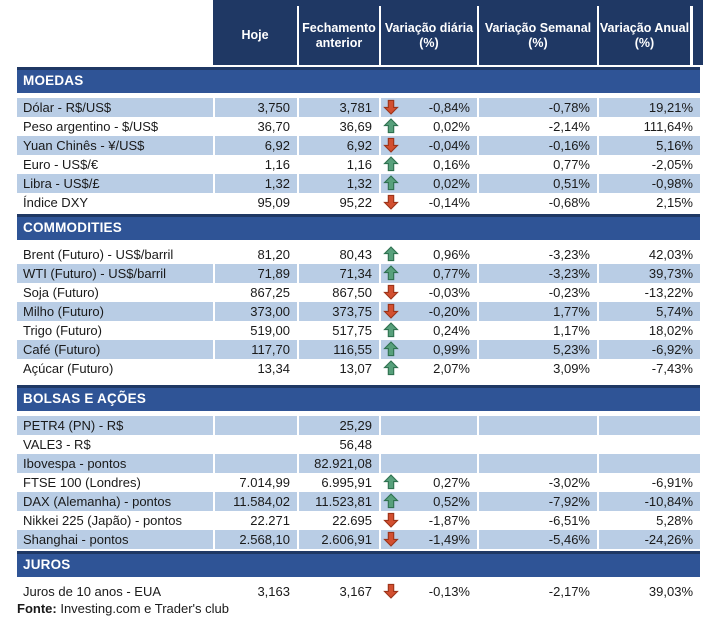 This screenshot has height=629, width=704. What do you see at coordinates (428, 501) in the screenshot?
I see `cell-variacao-diaria: 0,52%` at bounding box center [428, 501].